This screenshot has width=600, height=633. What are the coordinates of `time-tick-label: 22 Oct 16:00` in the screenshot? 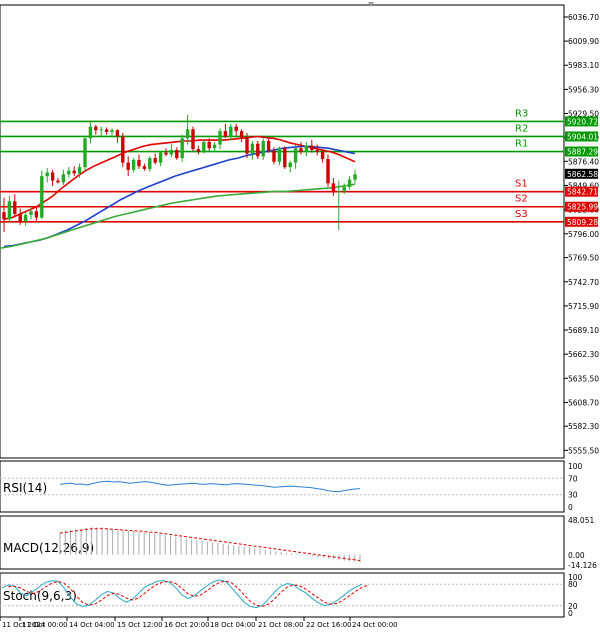 It's located at (329, 625).